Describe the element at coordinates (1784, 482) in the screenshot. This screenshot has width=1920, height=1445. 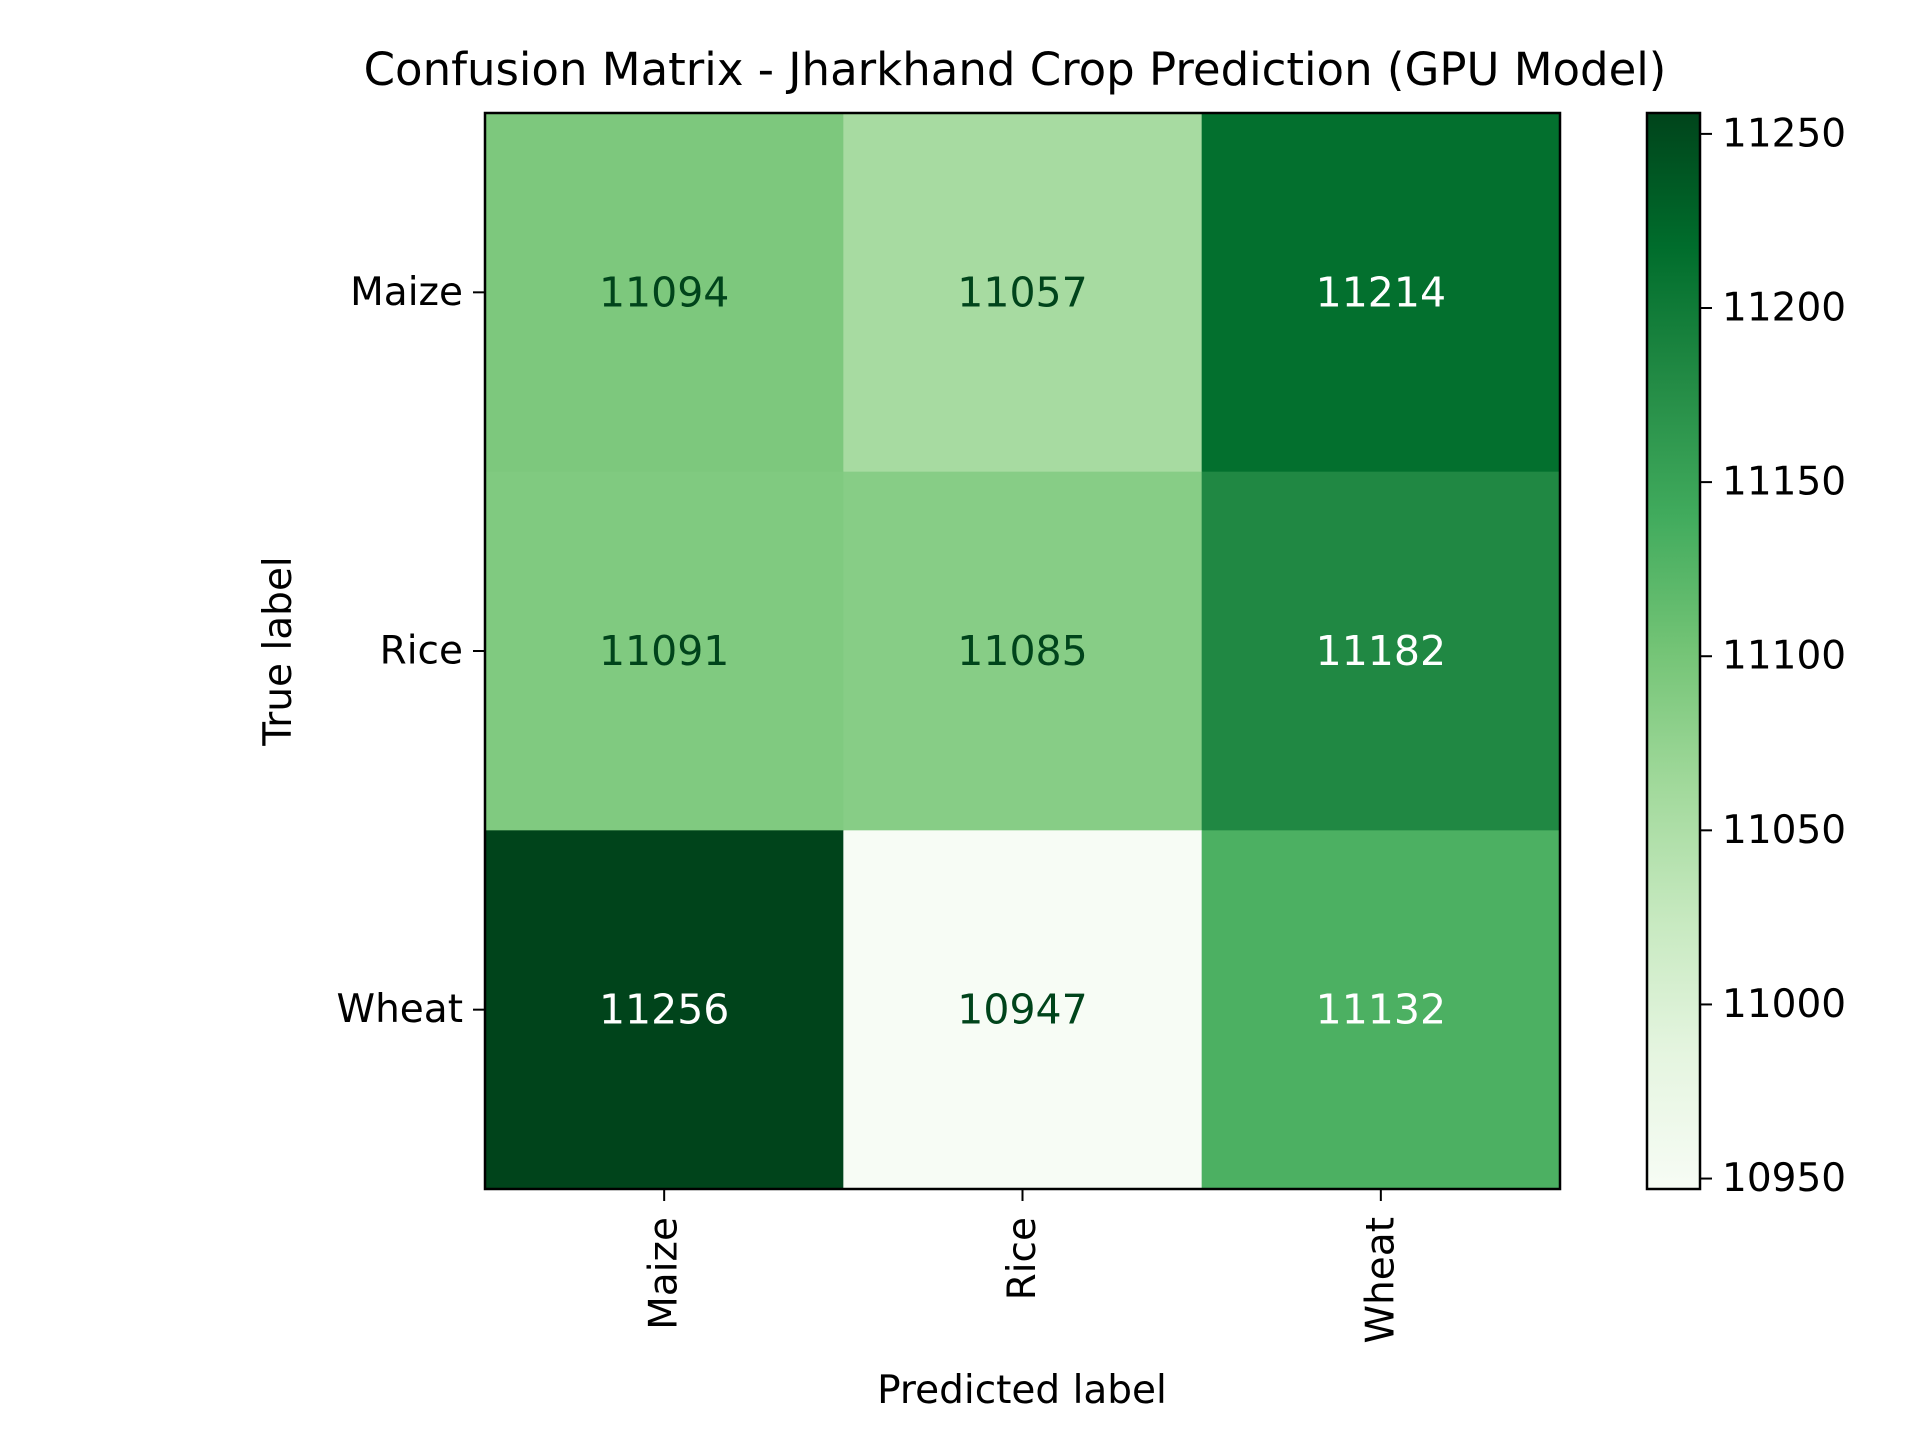
I see `colorbar-tick-label: 11150` at that location.